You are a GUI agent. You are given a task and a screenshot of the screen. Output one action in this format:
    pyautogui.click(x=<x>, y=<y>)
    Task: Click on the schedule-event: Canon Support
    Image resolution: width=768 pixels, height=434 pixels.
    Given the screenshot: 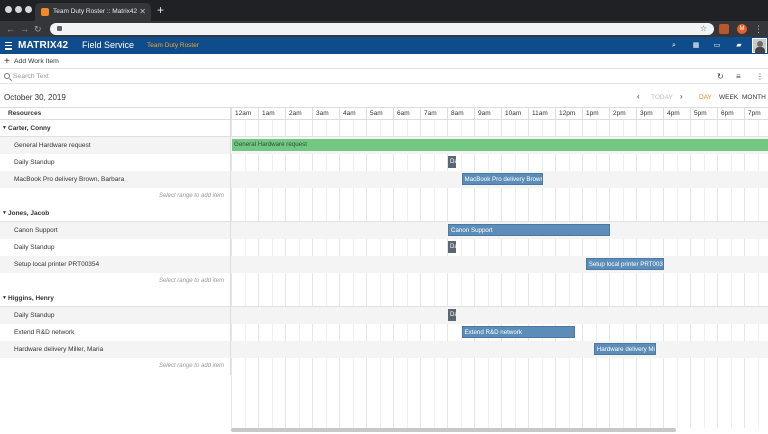 What is the action you would take?
    pyautogui.click(x=529, y=230)
    